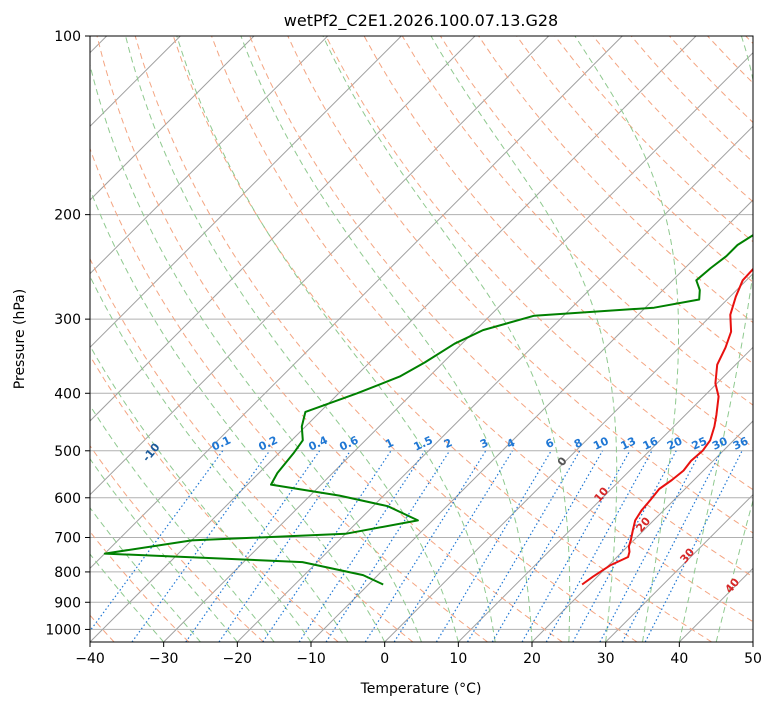 The image size is (775, 708). Describe the element at coordinates (601, 443) in the screenshot. I see `mixing-ratio-label: 10` at that location.